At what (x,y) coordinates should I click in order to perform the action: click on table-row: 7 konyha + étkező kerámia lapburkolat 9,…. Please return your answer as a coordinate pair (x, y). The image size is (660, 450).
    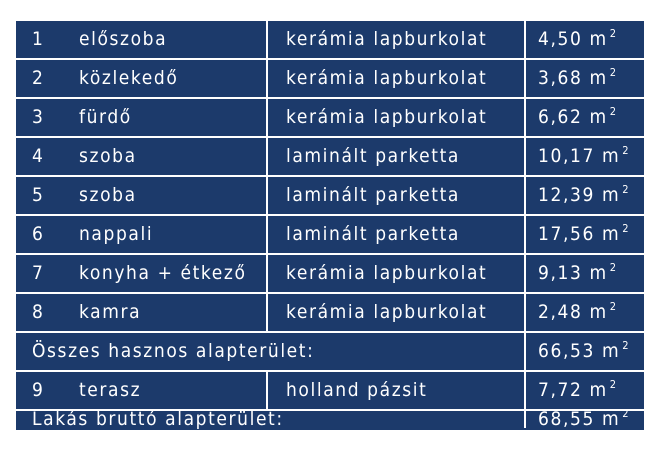
    Looking at the image, I should click on (330, 273).